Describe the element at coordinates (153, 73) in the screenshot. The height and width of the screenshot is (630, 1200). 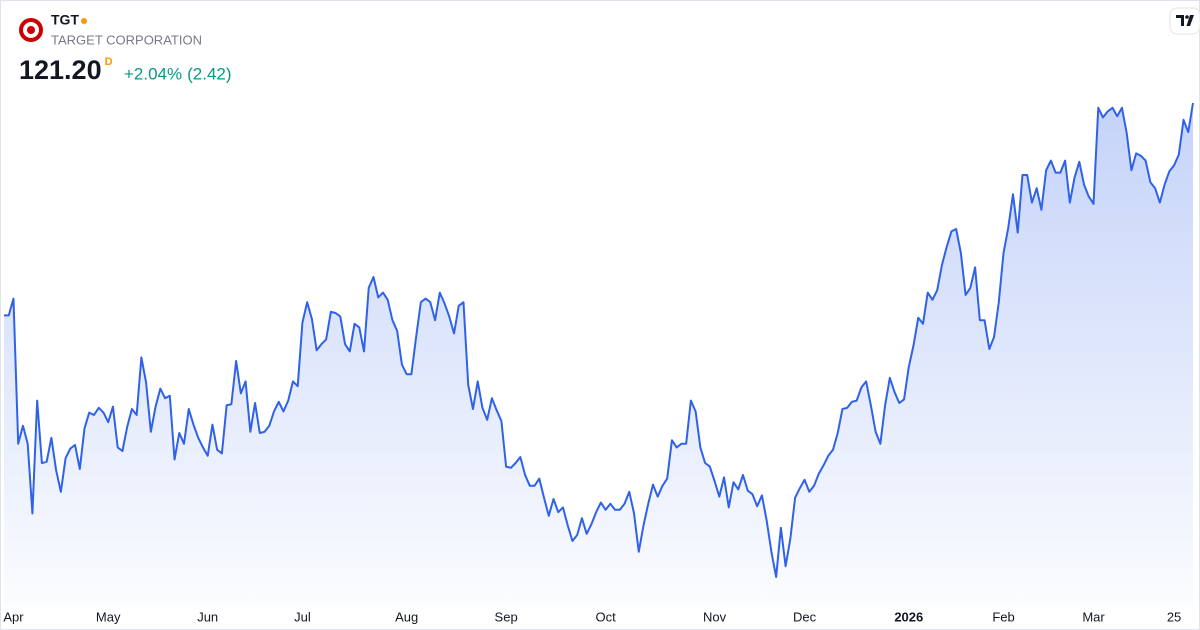
I see `change-percent: +2.04%` at that location.